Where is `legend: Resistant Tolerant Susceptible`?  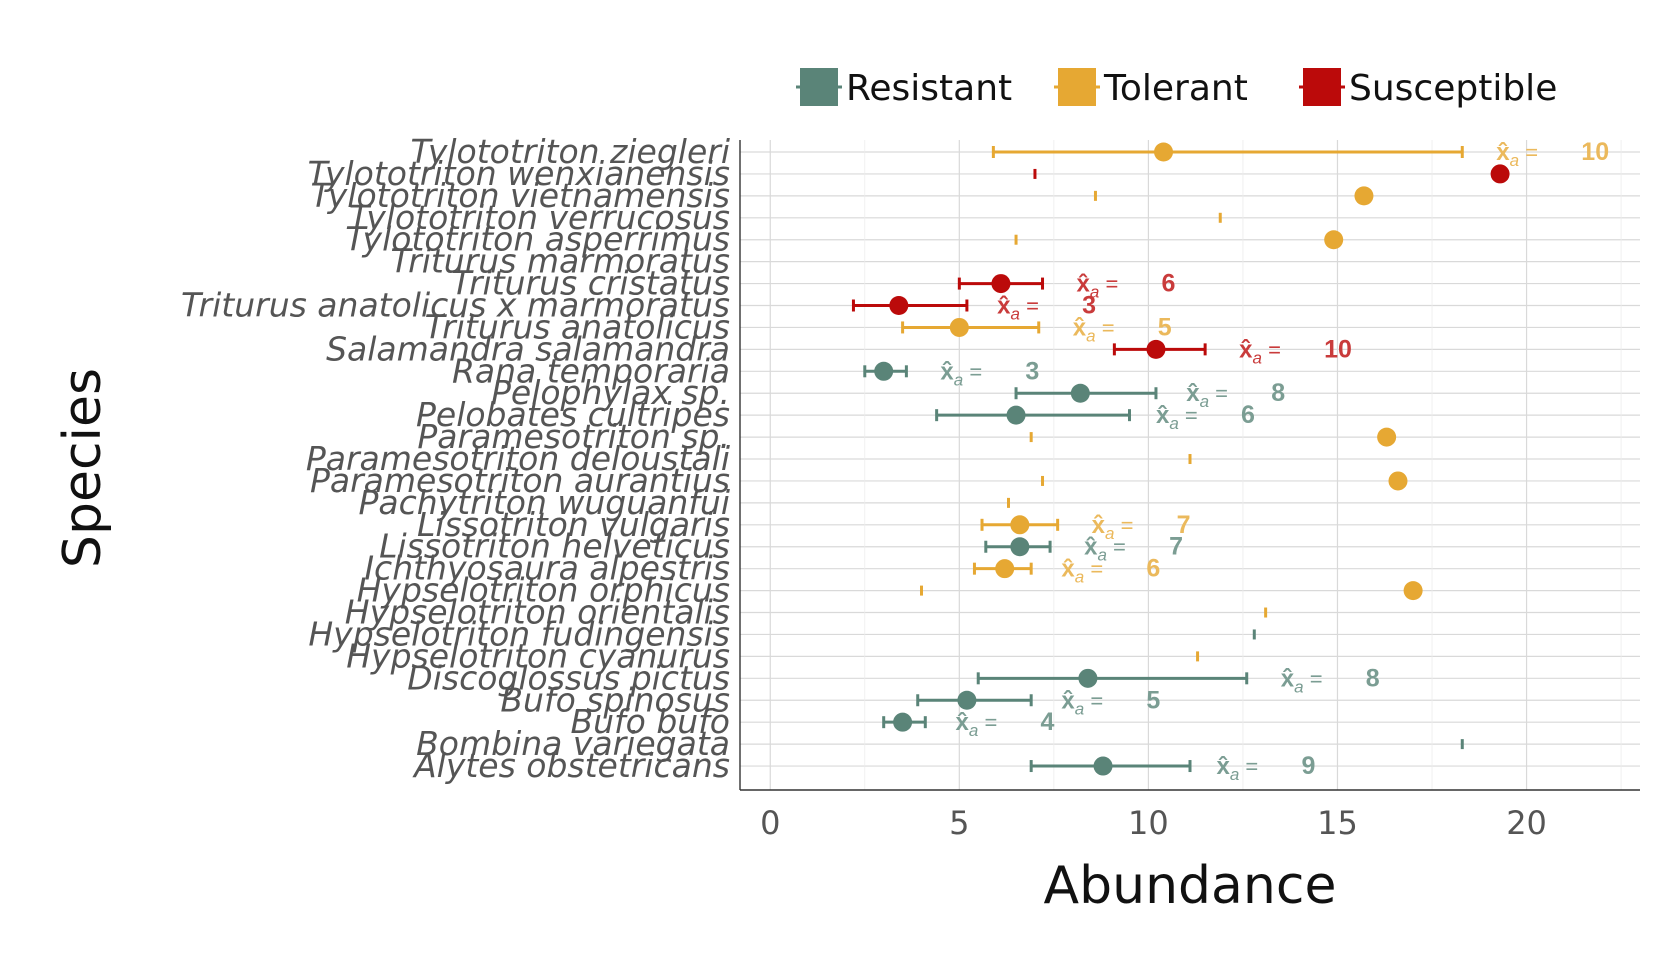 legend: Resistant Tolerant Susceptible is located at coordinates (1176, 88).